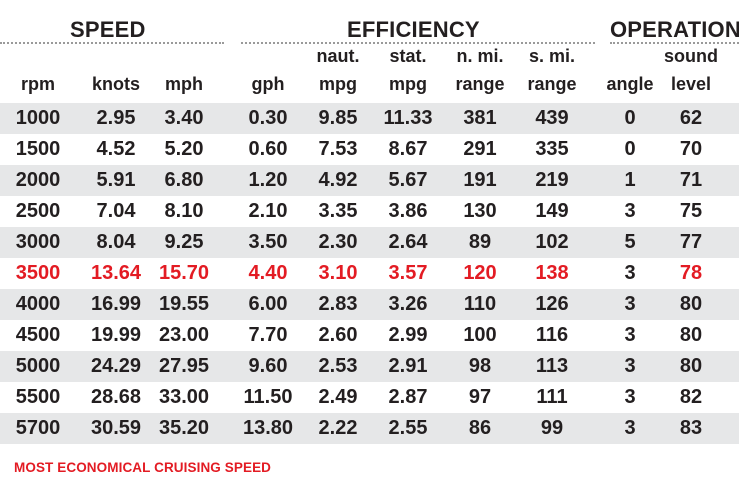  Describe the element at coordinates (691, 428) in the screenshot. I see `table-cell-sound_level: 83` at that location.